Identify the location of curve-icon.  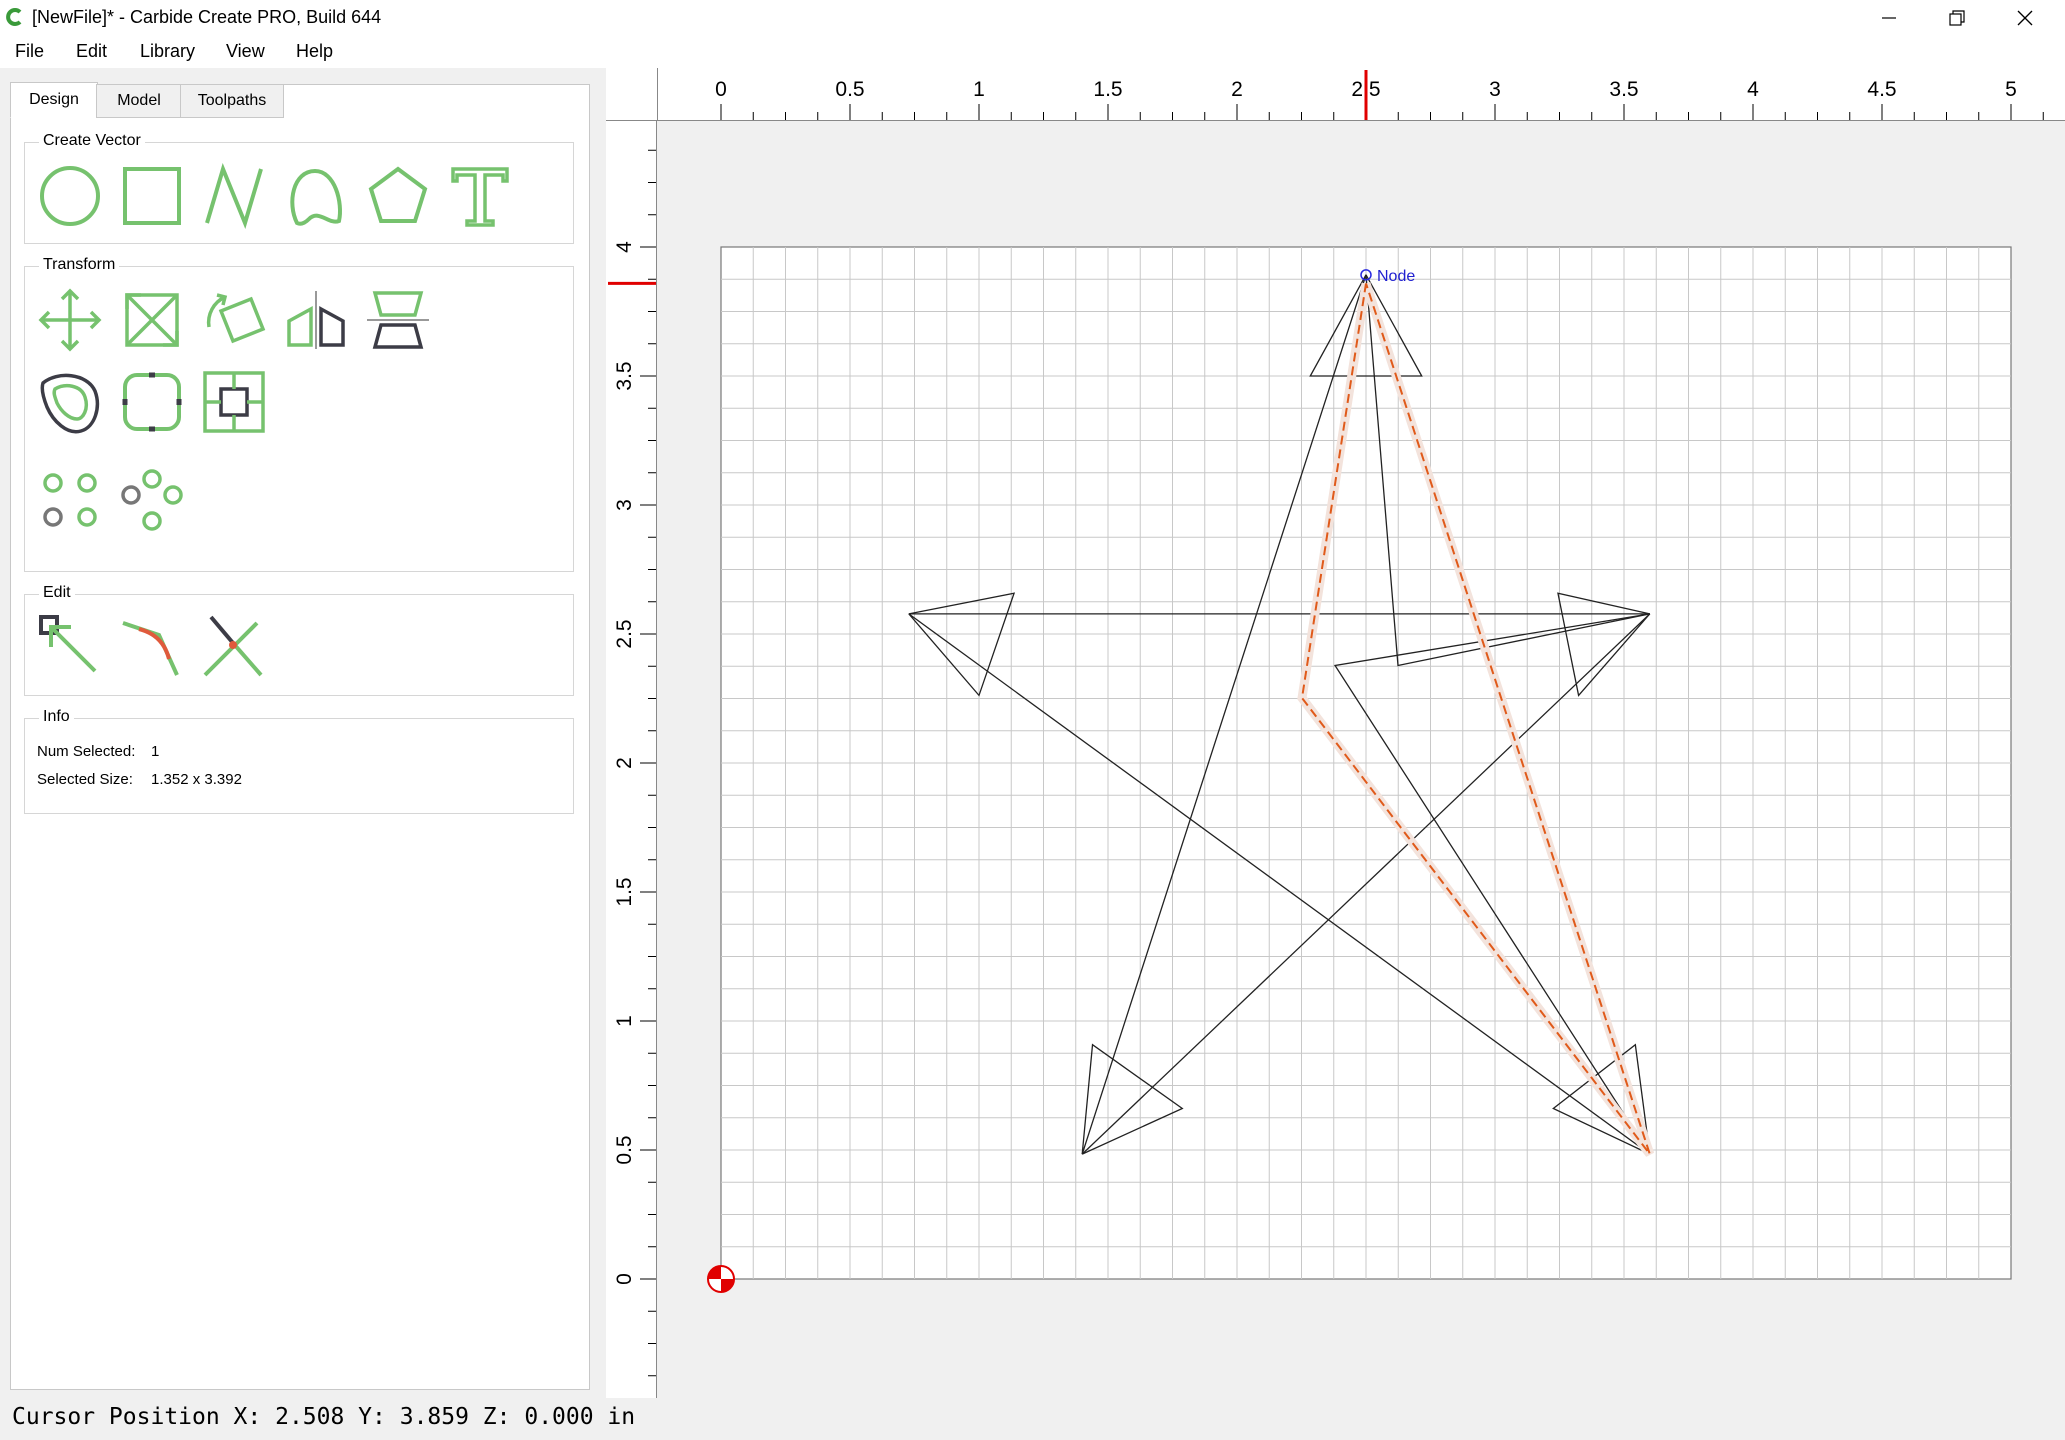
(316, 197).